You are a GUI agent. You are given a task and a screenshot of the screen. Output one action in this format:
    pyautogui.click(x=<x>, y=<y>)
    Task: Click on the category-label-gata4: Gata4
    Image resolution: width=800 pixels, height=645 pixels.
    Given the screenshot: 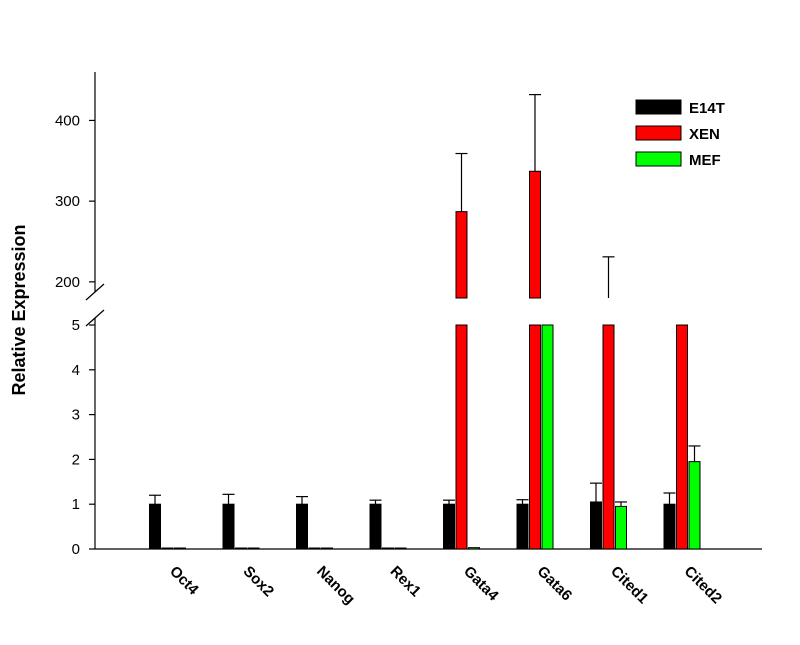 What is the action you would take?
    pyautogui.click(x=481, y=584)
    